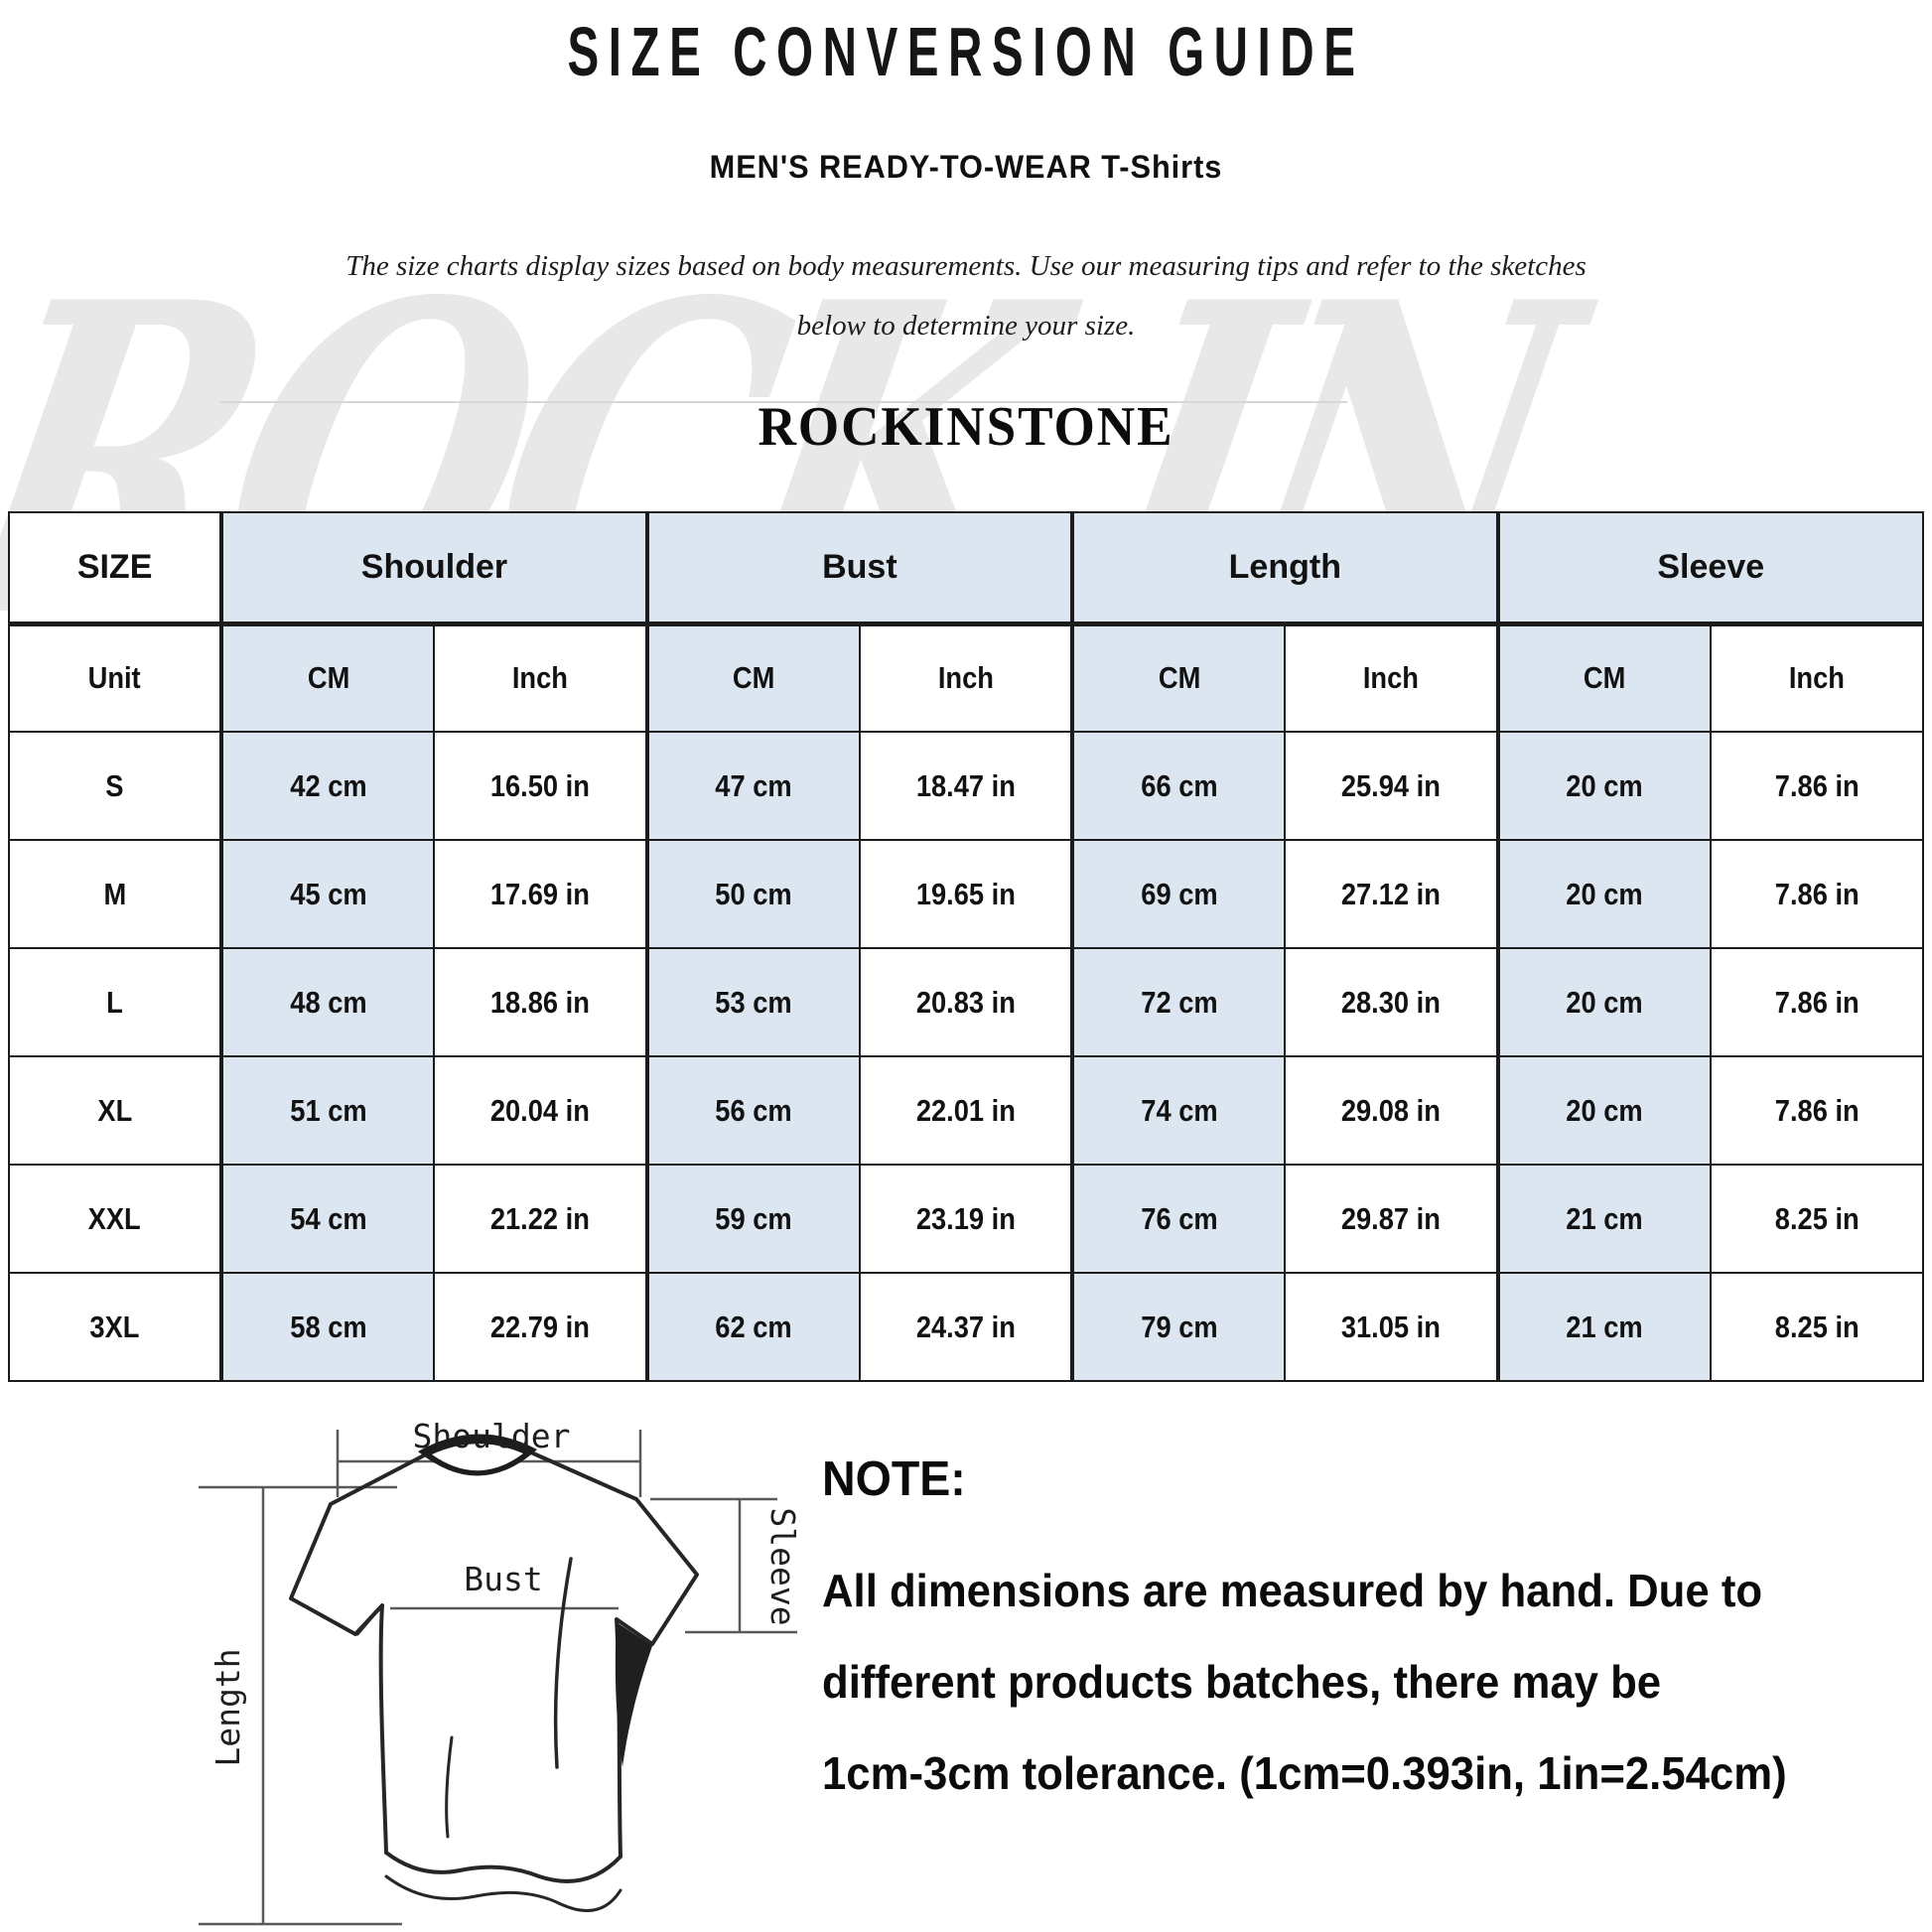  What do you see at coordinates (966, 1219) in the screenshot?
I see `table-cell: 23.19 in` at bounding box center [966, 1219].